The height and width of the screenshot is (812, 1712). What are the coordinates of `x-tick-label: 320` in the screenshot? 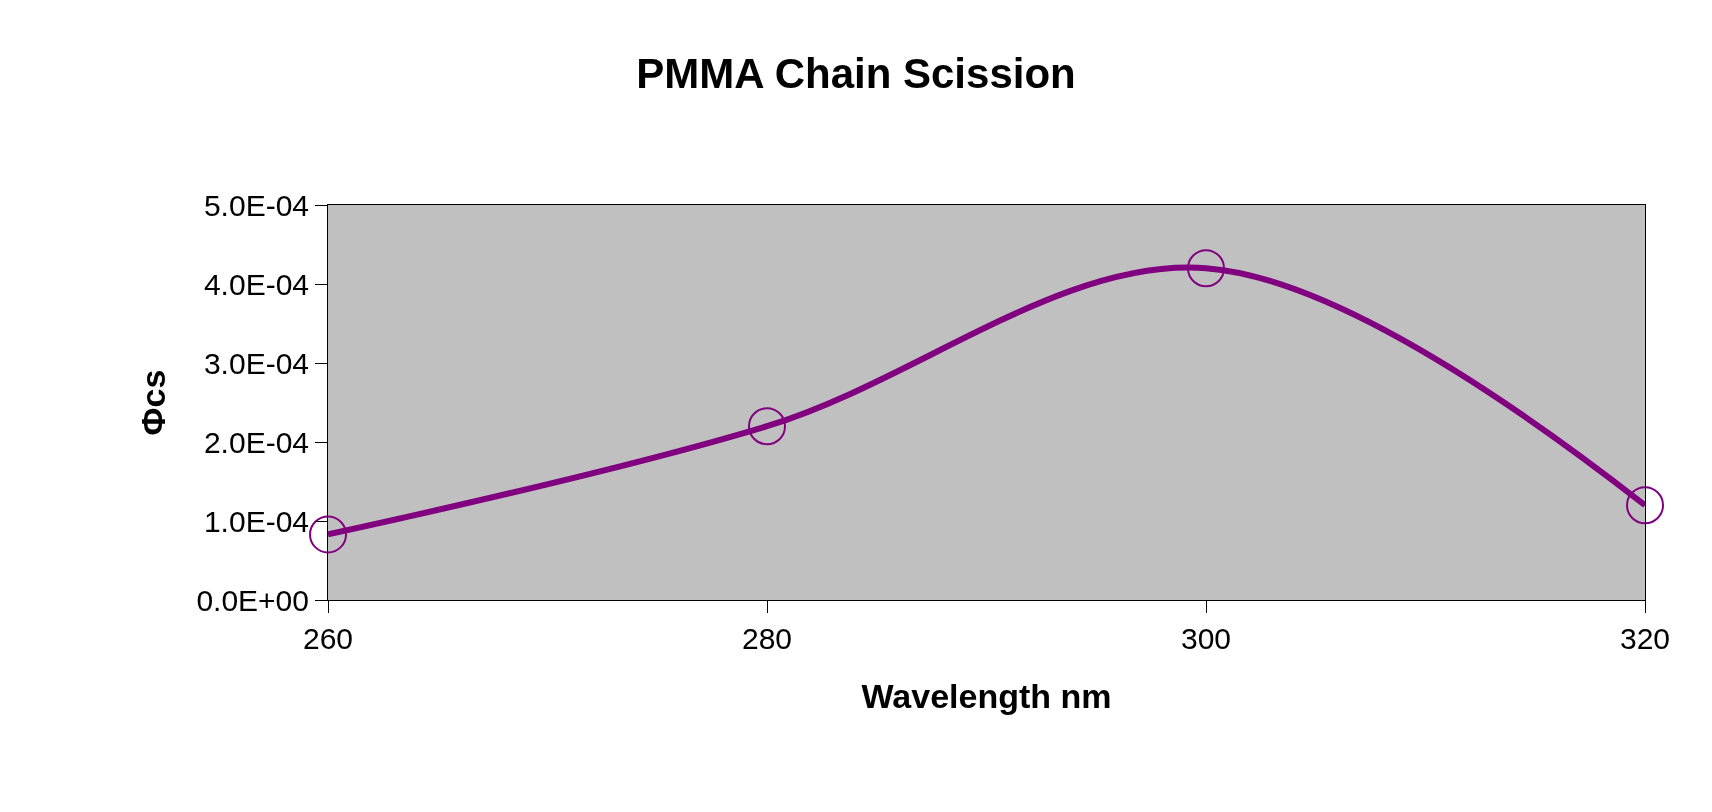 It's located at (1645, 638).